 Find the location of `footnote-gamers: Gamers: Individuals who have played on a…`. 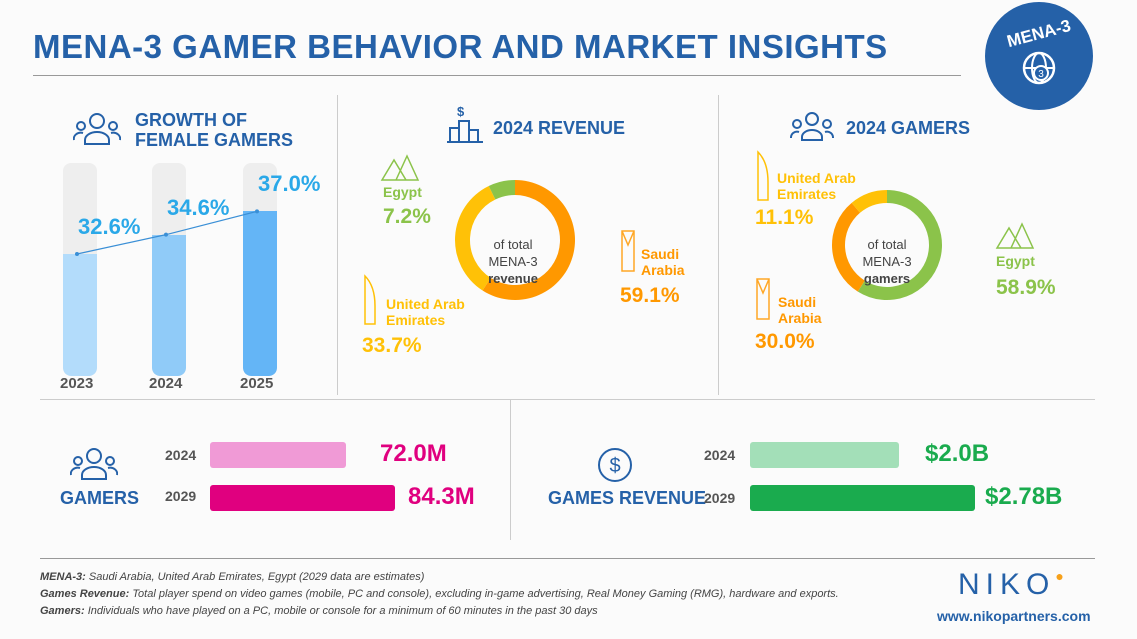

footnote-gamers: Gamers: Individuals who have played on a… is located at coordinates (319, 611).